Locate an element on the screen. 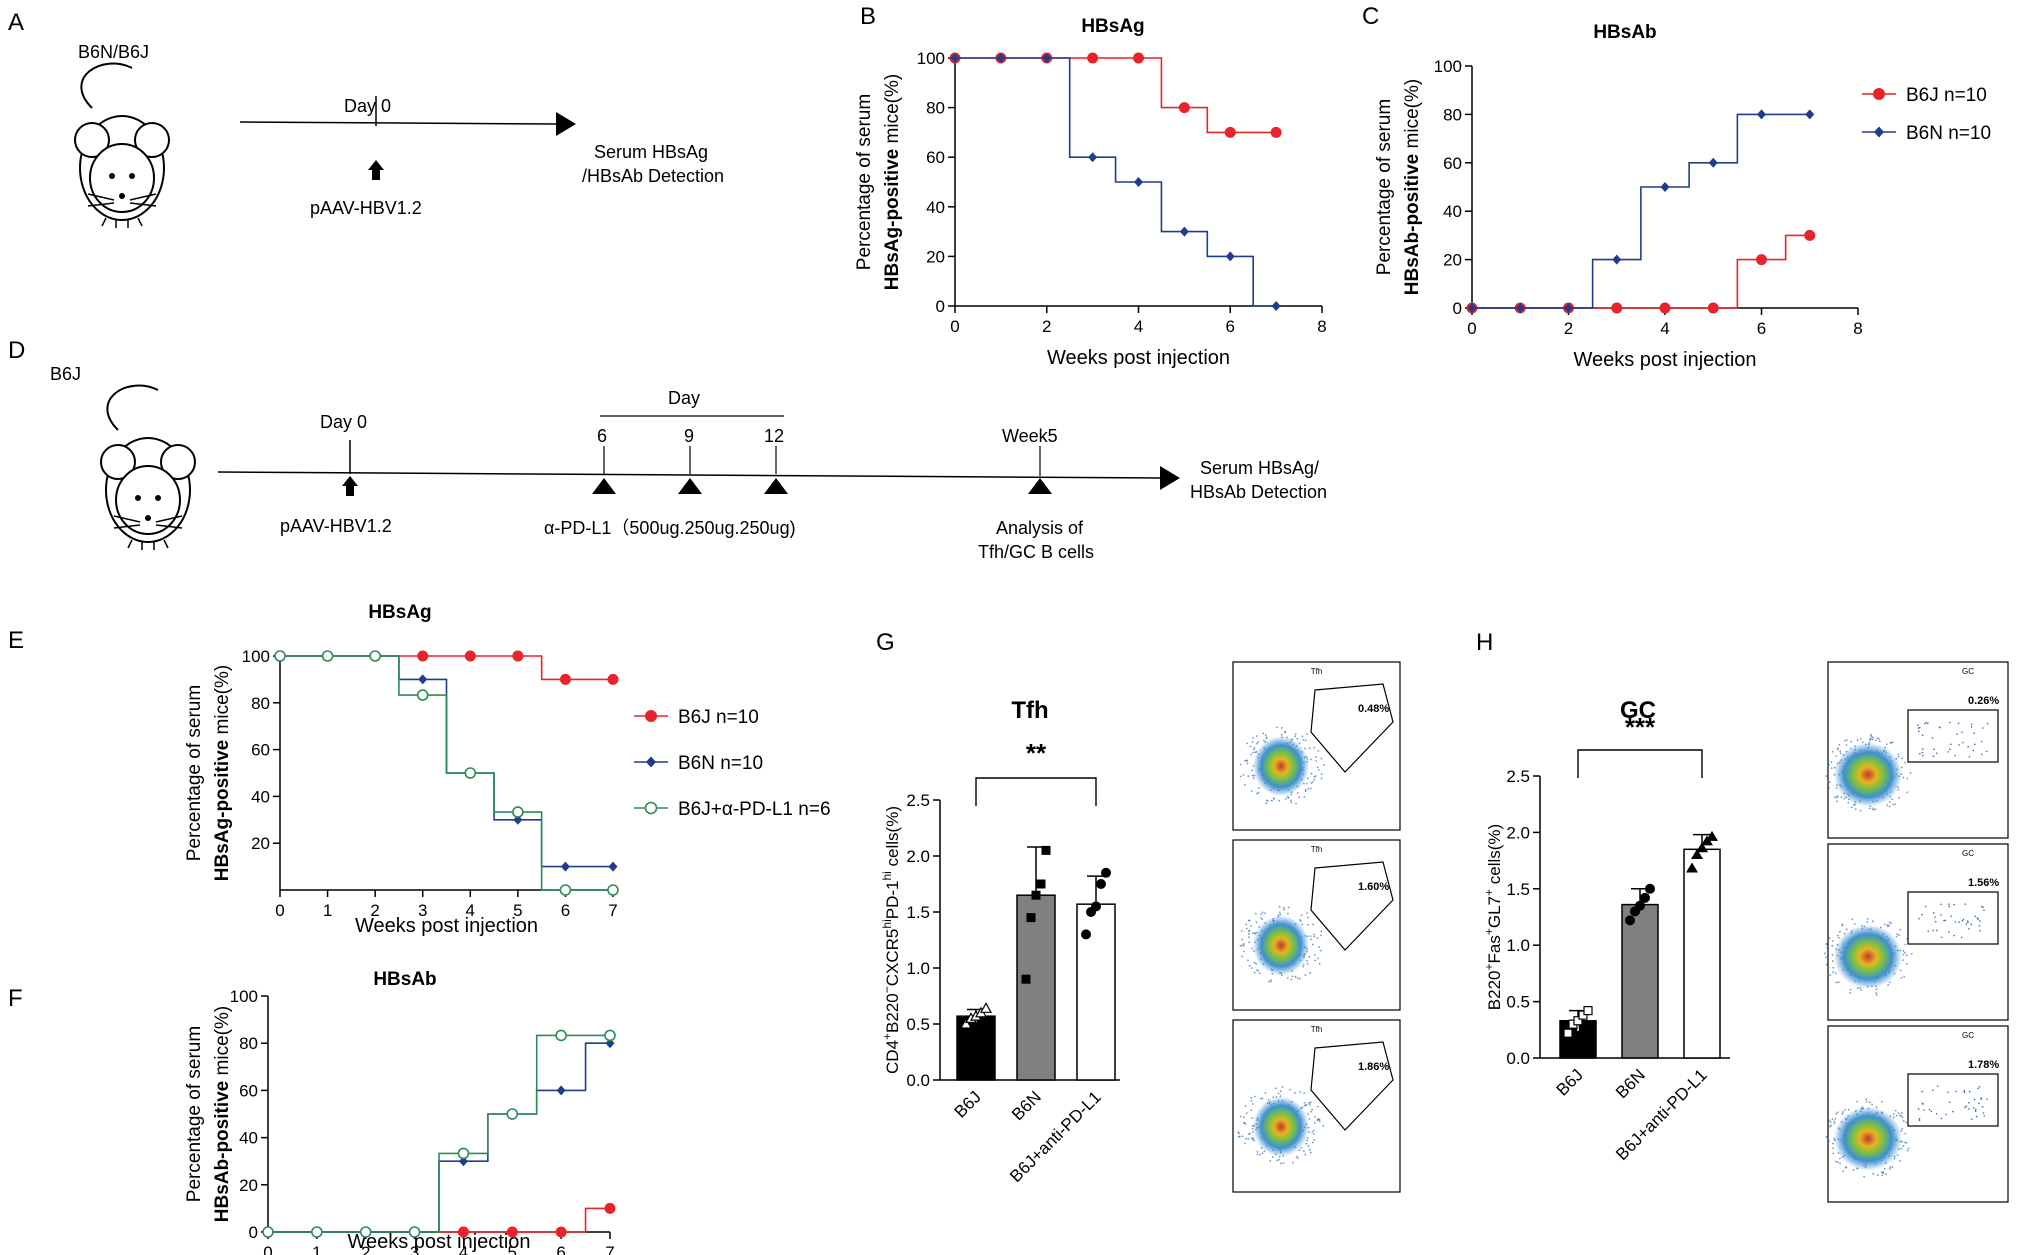 The image size is (2024, 1255). x-tick-label: 7 is located at coordinates (609, 1249).